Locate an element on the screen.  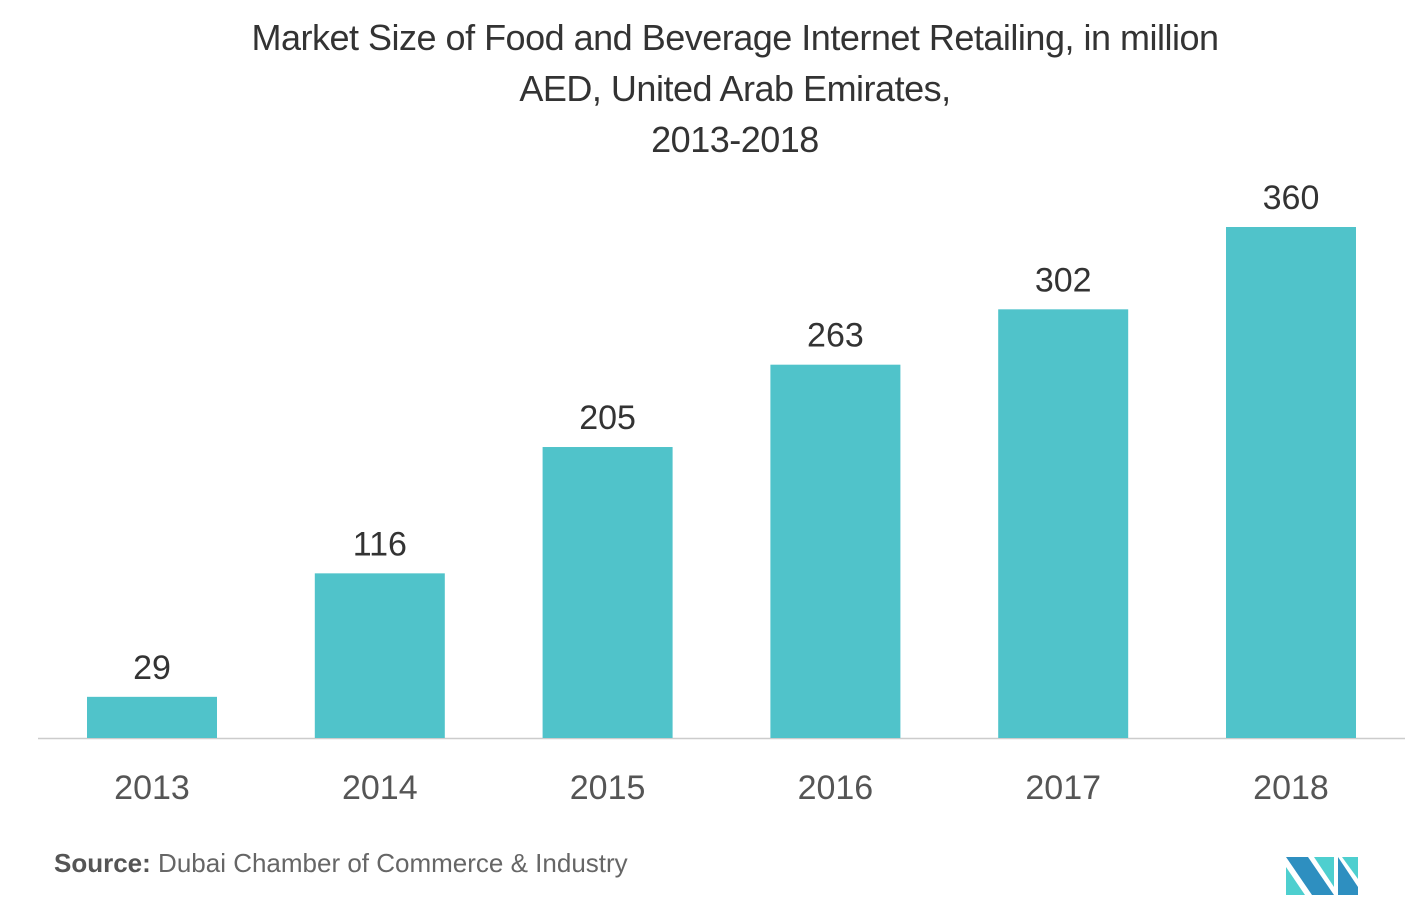
data-label-2016: 263 is located at coordinates (835, 336).